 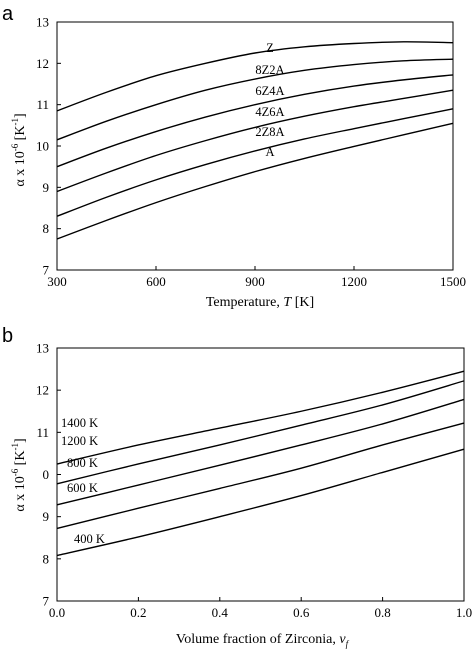 What do you see at coordinates (42, 63) in the screenshot?
I see `panel-a-y-tick-label: 12` at bounding box center [42, 63].